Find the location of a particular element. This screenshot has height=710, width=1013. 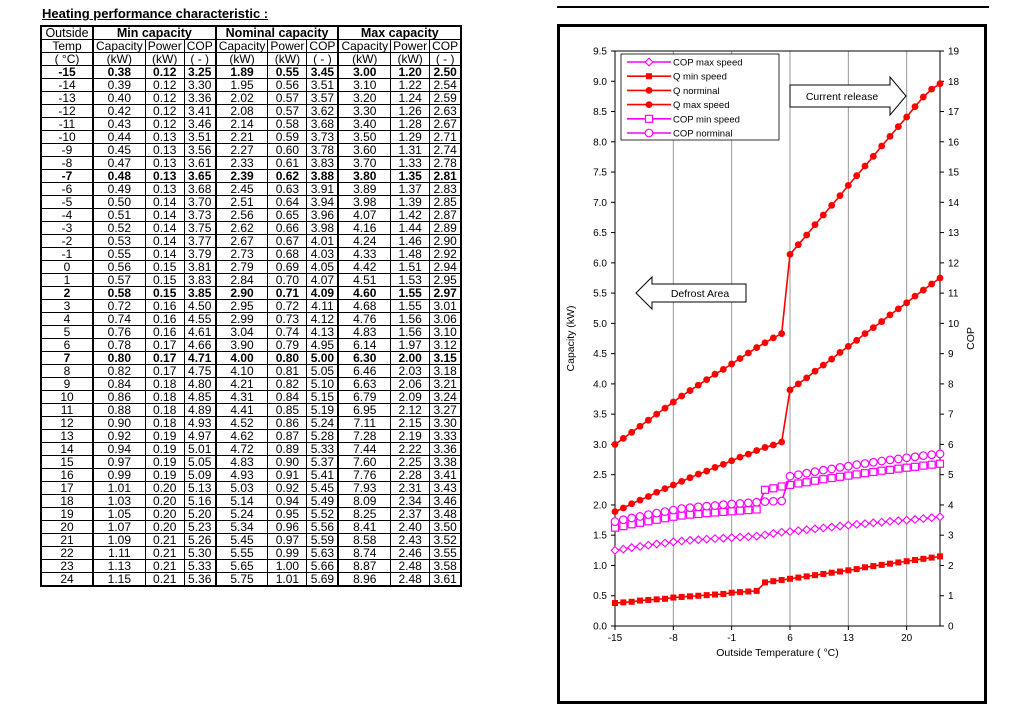

column-header-2: Power is located at coordinates (164, 46).